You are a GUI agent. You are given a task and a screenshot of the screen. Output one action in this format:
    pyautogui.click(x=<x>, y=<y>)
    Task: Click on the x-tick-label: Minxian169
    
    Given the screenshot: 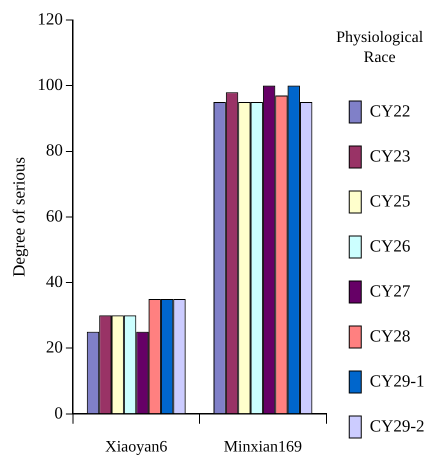 What is the action you would take?
    pyautogui.click(x=263, y=447)
    